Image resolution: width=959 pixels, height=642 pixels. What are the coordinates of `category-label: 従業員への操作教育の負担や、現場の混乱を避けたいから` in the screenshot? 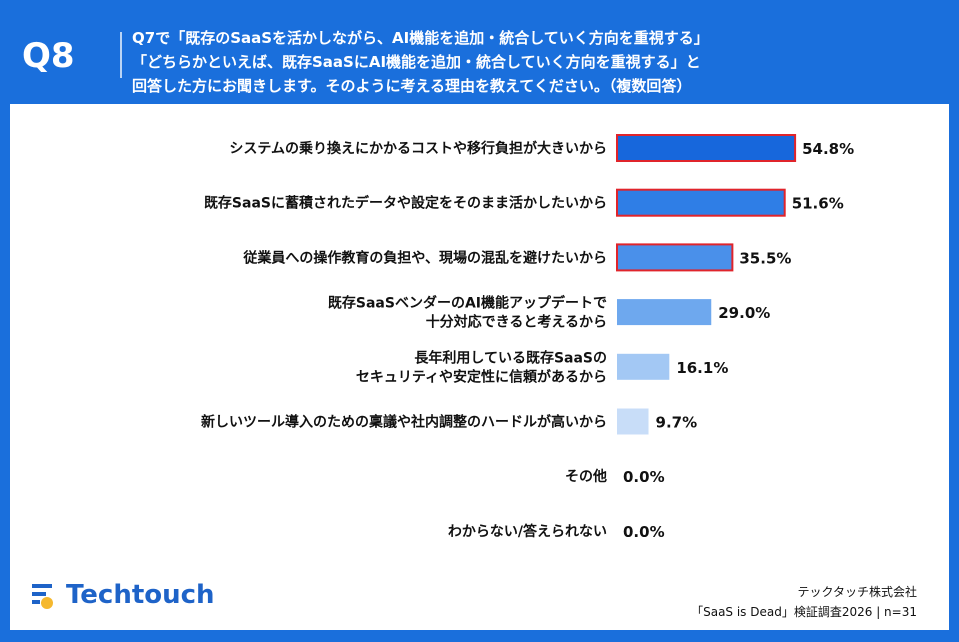 It's located at (424, 257).